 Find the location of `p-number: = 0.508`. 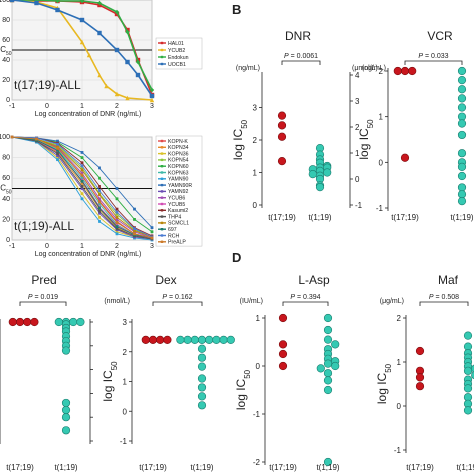

p-number: = 0.508 is located at coordinates (447, 297).